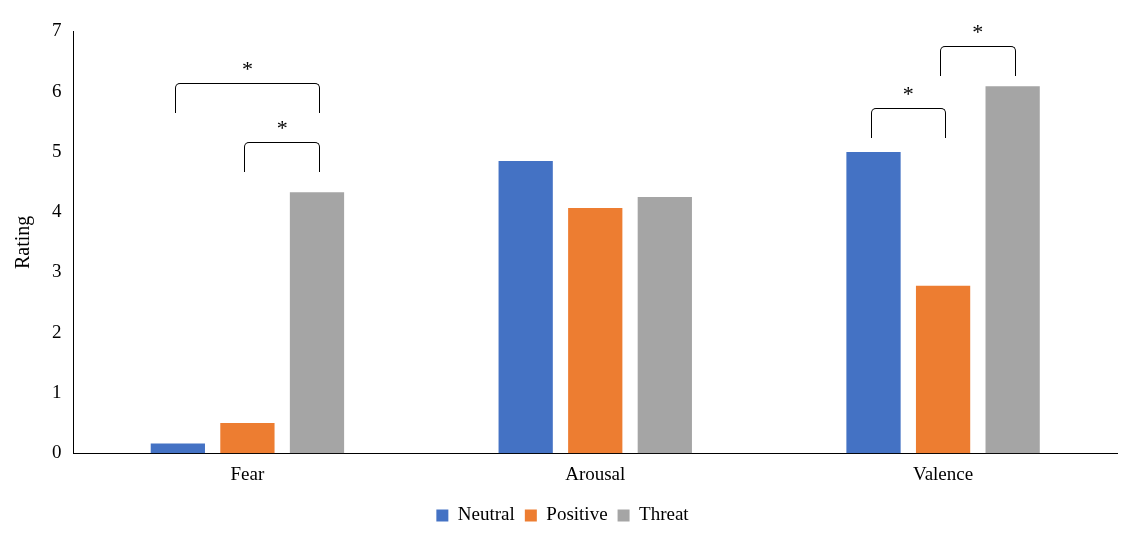  Describe the element at coordinates (57, 211) in the screenshot. I see `y-tick-label: 4` at that location.